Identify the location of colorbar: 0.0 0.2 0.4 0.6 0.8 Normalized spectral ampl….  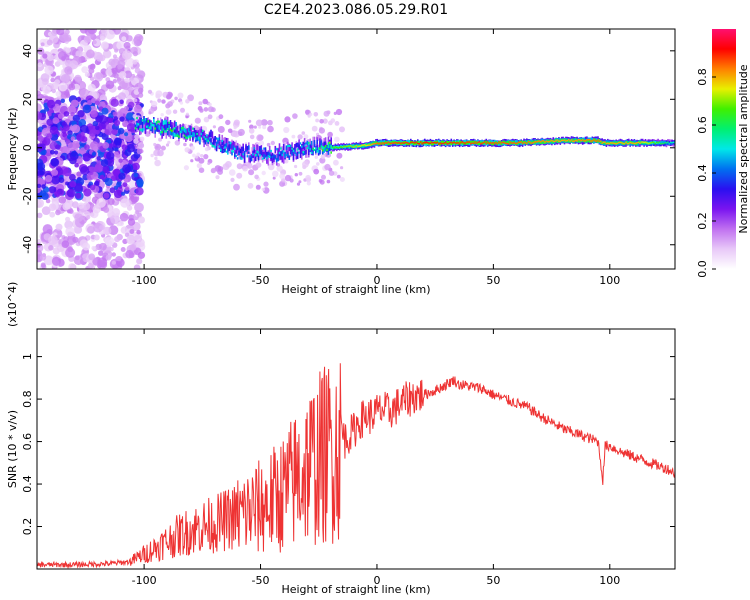
(723, 153).